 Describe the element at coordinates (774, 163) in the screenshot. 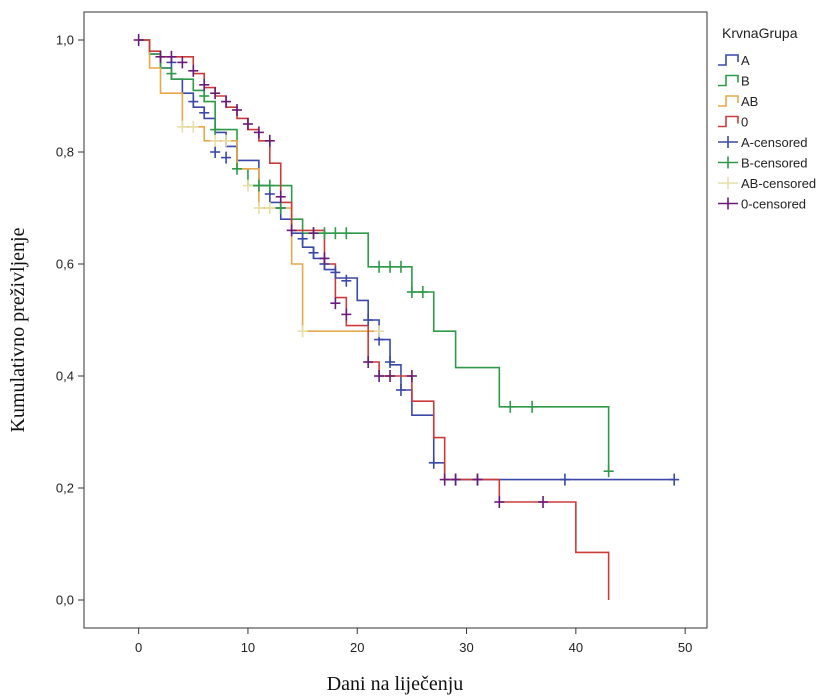

I see `legend-label: B-censored` at that location.